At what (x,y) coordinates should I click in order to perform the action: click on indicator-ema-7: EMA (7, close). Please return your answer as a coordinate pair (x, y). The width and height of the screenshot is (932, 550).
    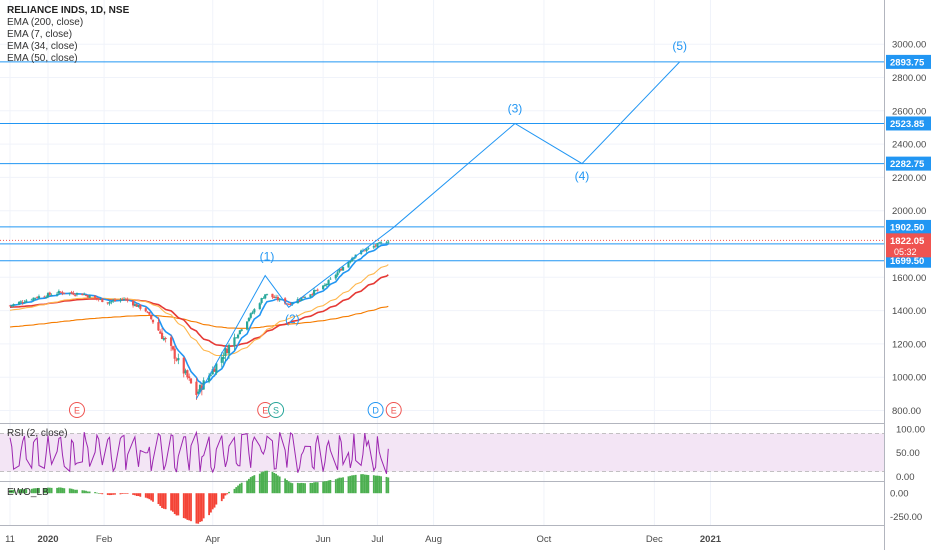
    Looking at the image, I should click on (40, 34).